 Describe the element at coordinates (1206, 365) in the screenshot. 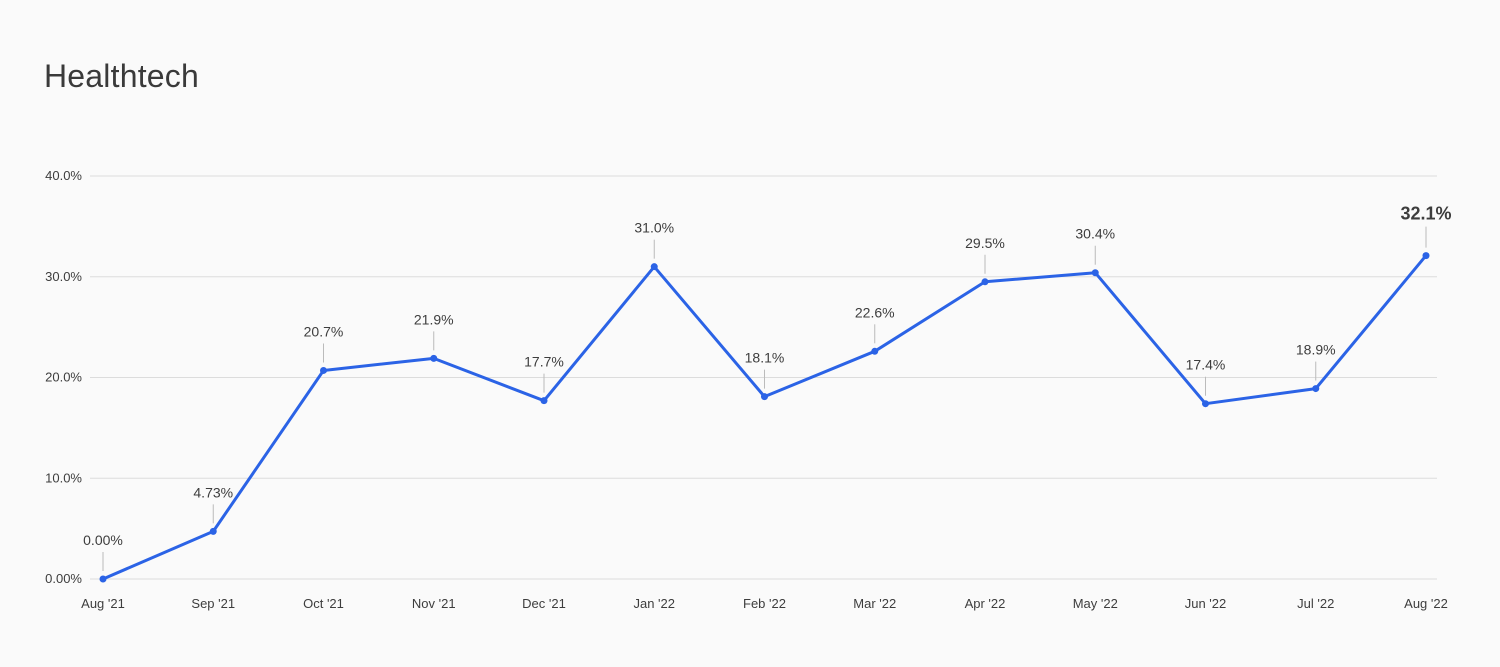

I see `data-label: 17.4%` at that location.